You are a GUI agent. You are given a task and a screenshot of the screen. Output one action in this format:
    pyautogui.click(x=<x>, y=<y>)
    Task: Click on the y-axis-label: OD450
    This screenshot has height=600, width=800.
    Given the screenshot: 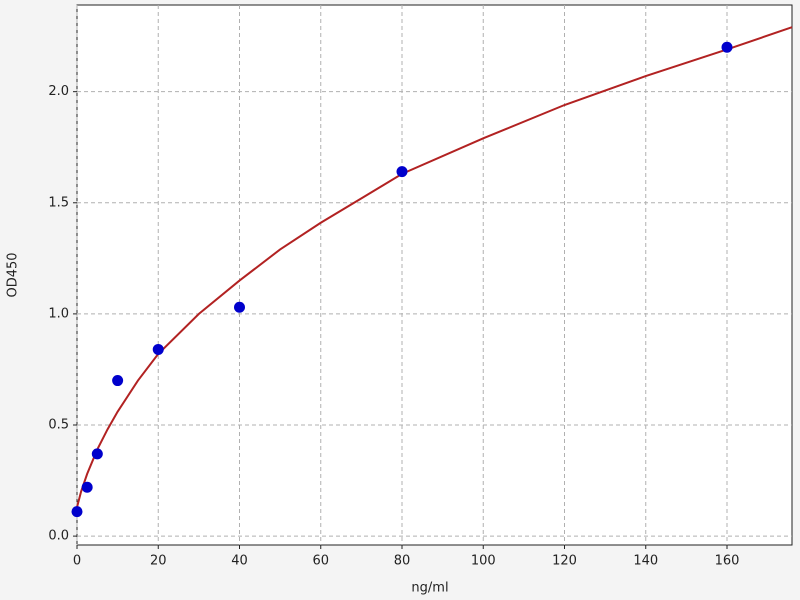 What is the action you would take?
    pyautogui.click(x=13, y=274)
    